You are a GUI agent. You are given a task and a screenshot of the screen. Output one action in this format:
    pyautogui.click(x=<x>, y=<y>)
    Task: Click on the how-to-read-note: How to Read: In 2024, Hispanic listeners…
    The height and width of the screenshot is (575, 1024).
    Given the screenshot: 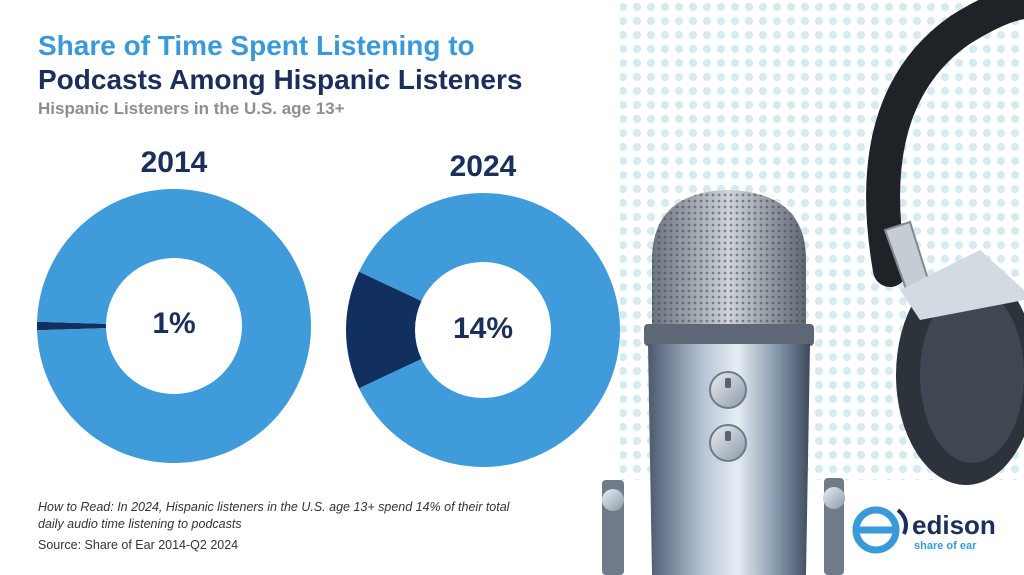 What is the action you would take?
    pyautogui.click(x=274, y=515)
    